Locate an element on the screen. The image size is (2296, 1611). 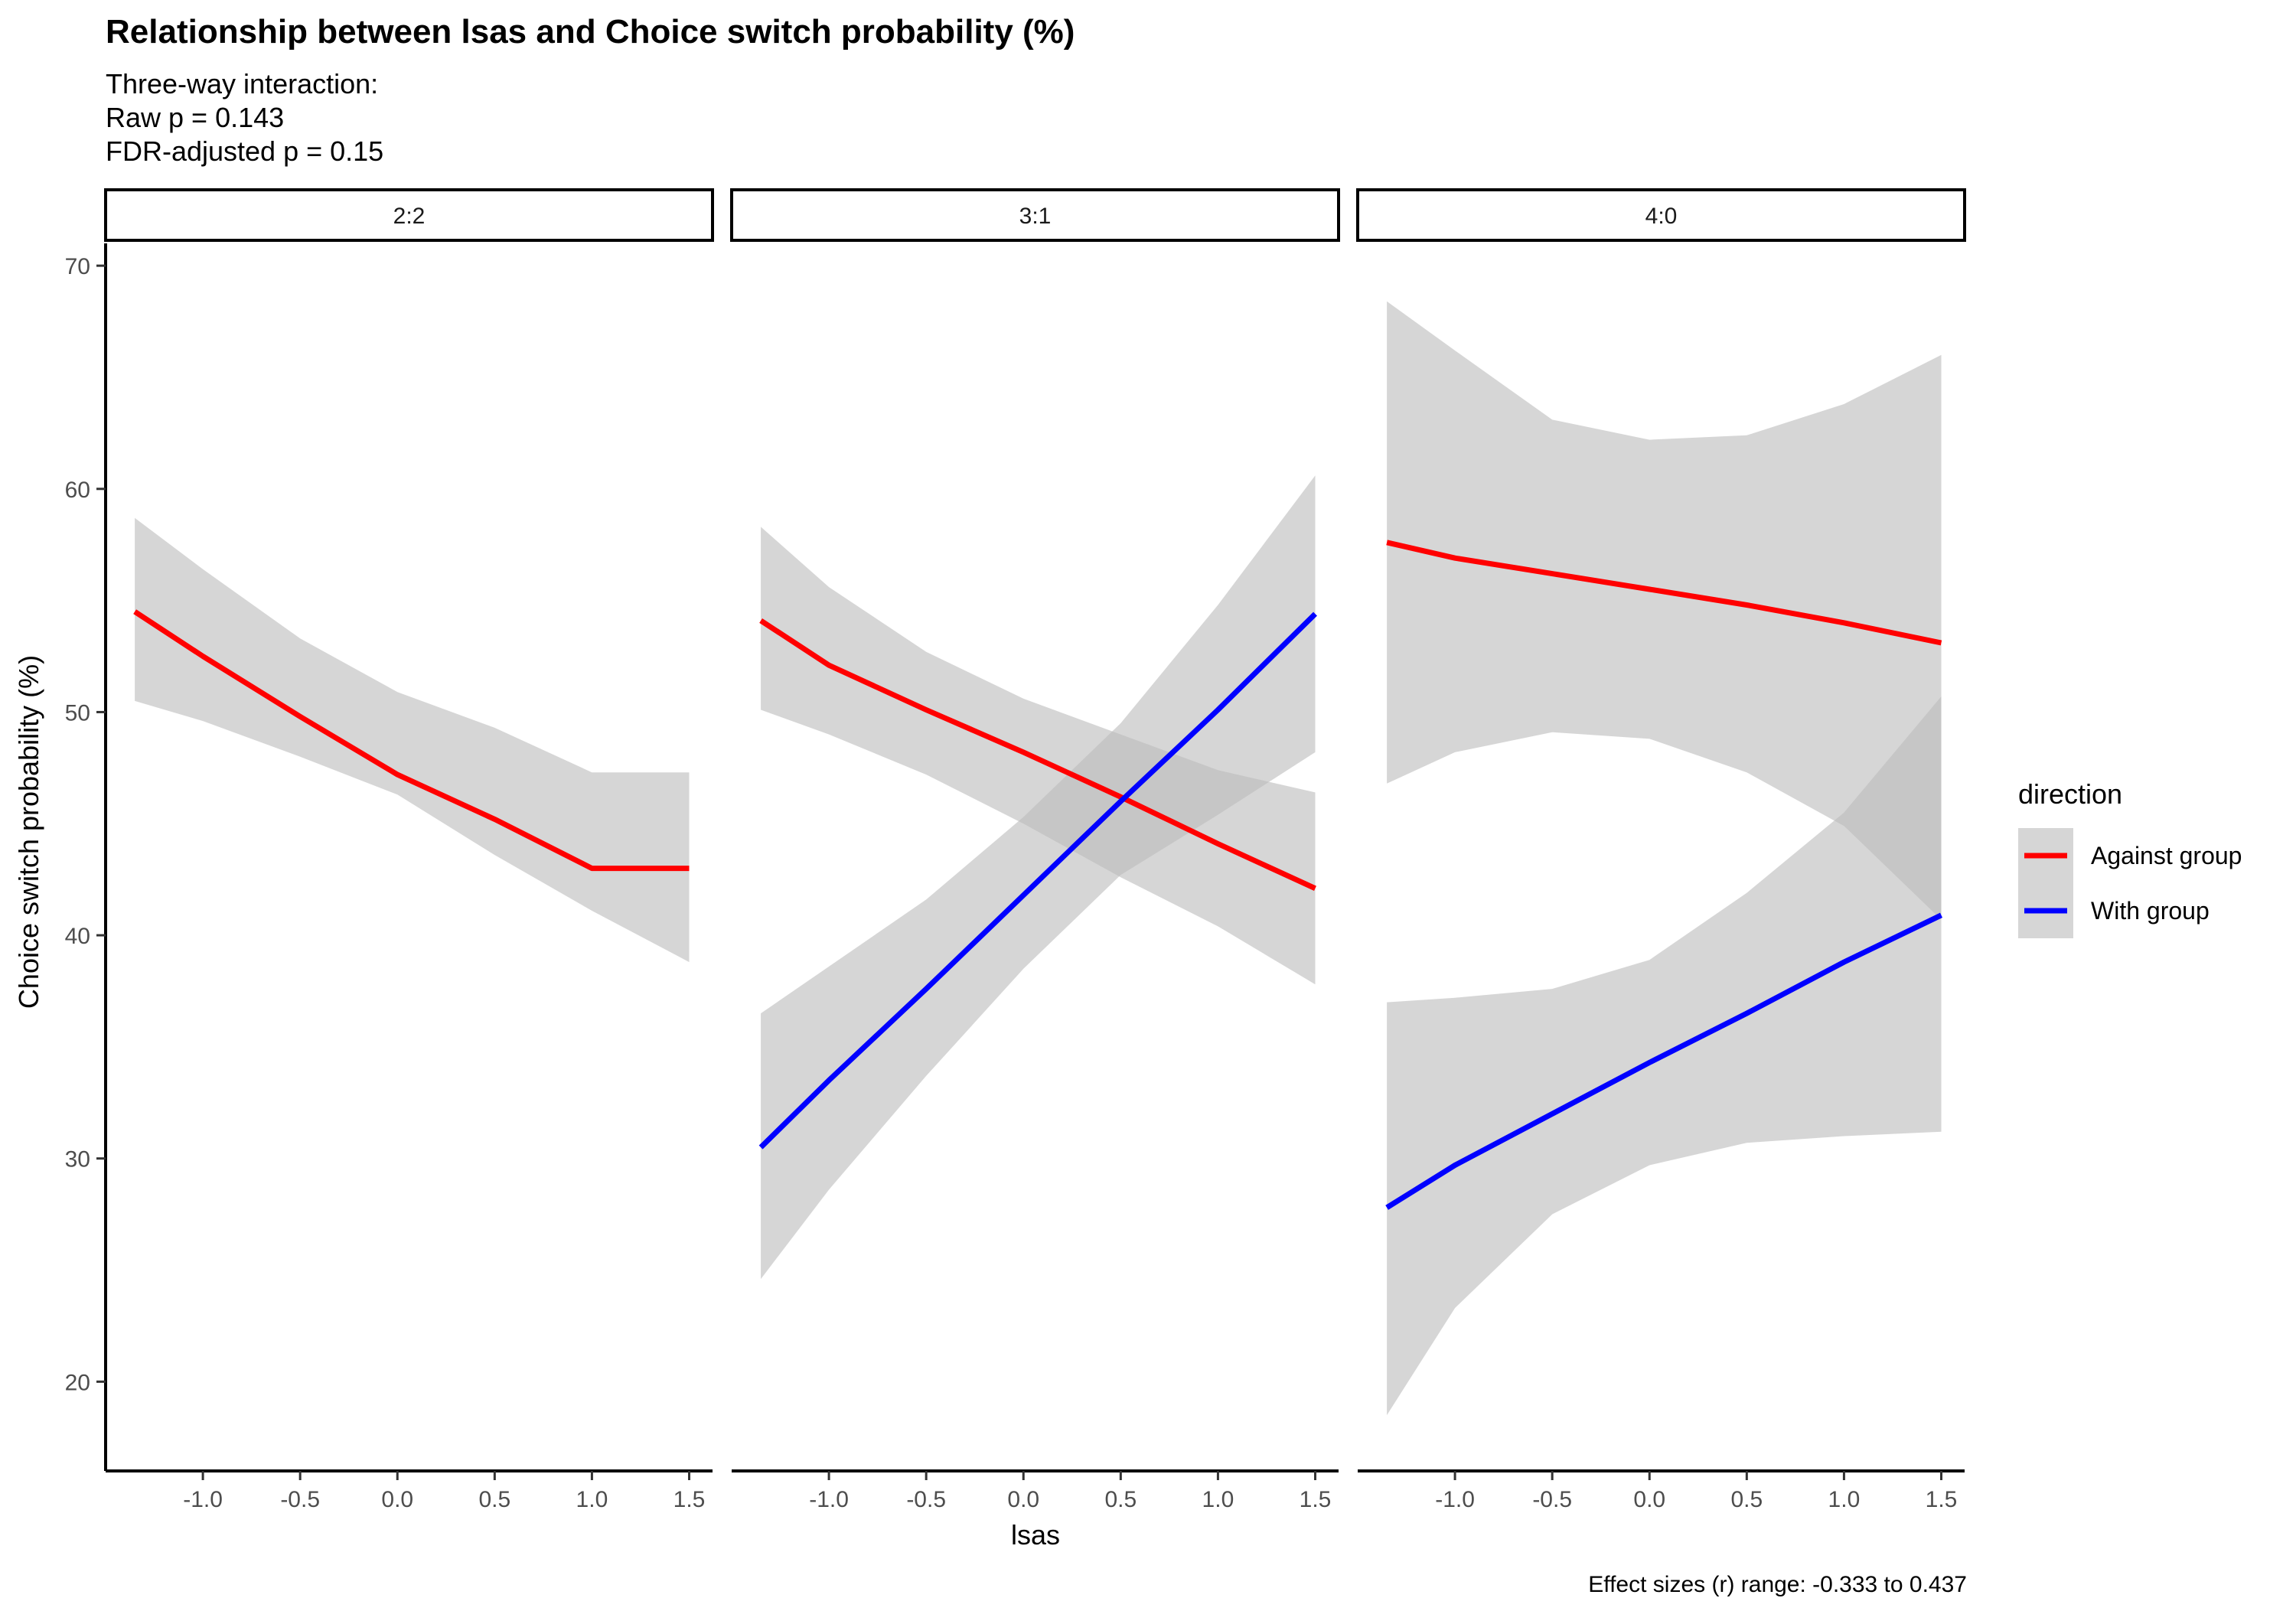
y-tick-label: 60 is located at coordinates (77, 490).